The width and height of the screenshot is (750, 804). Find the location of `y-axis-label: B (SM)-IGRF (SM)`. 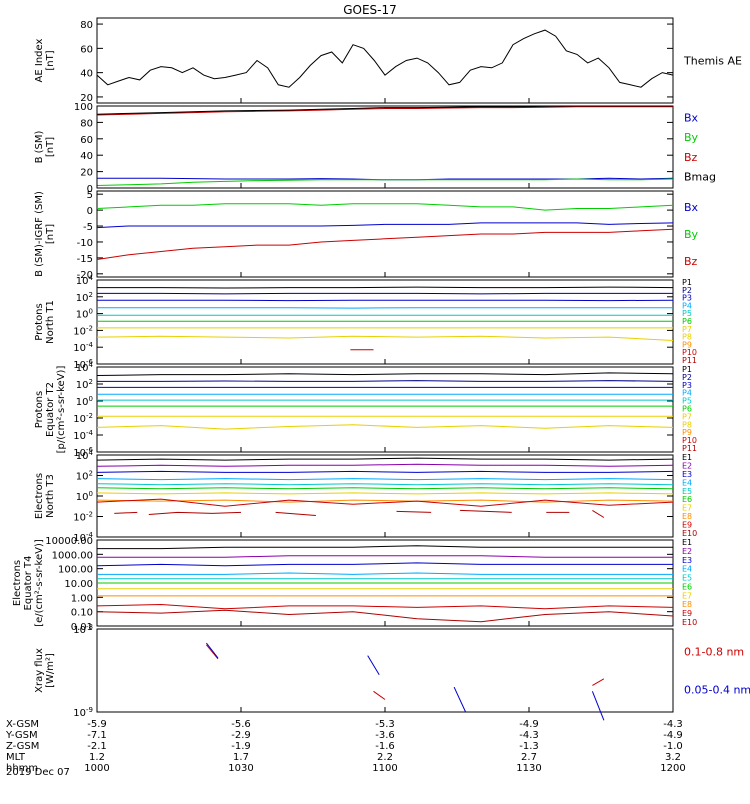

y-axis-label: B (SM)-IGRF (SM) is located at coordinates (39, 234).